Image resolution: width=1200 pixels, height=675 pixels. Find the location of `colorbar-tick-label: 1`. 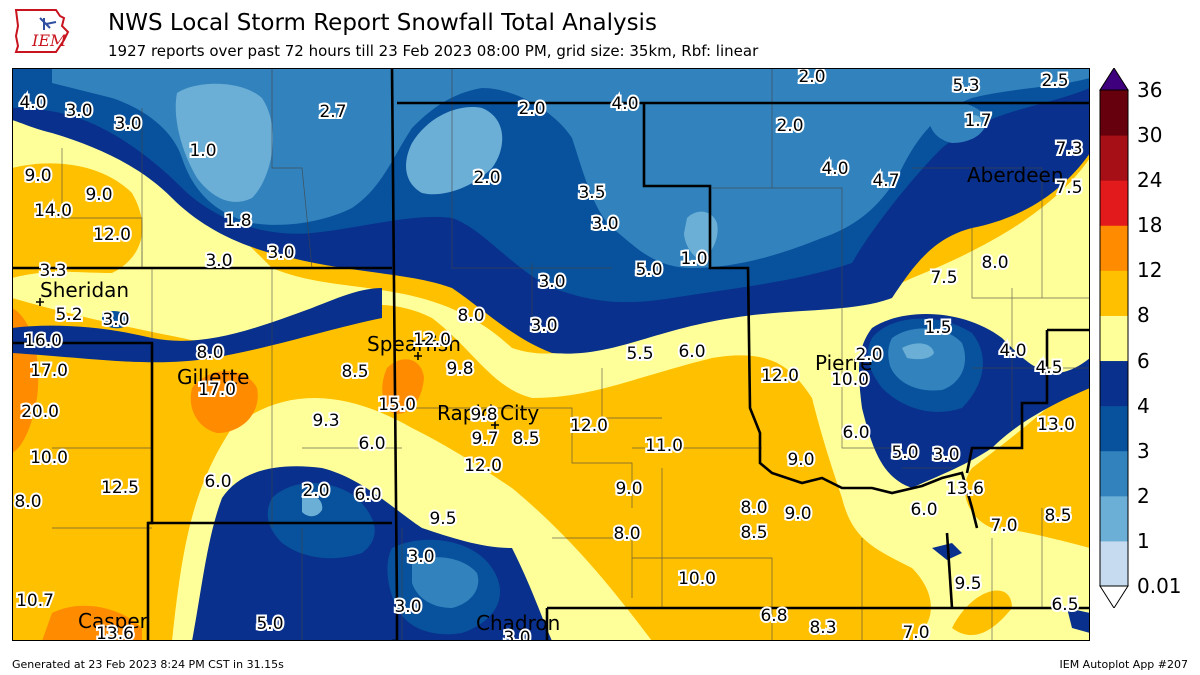

colorbar-tick-label: 1 is located at coordinates (1143, 540).